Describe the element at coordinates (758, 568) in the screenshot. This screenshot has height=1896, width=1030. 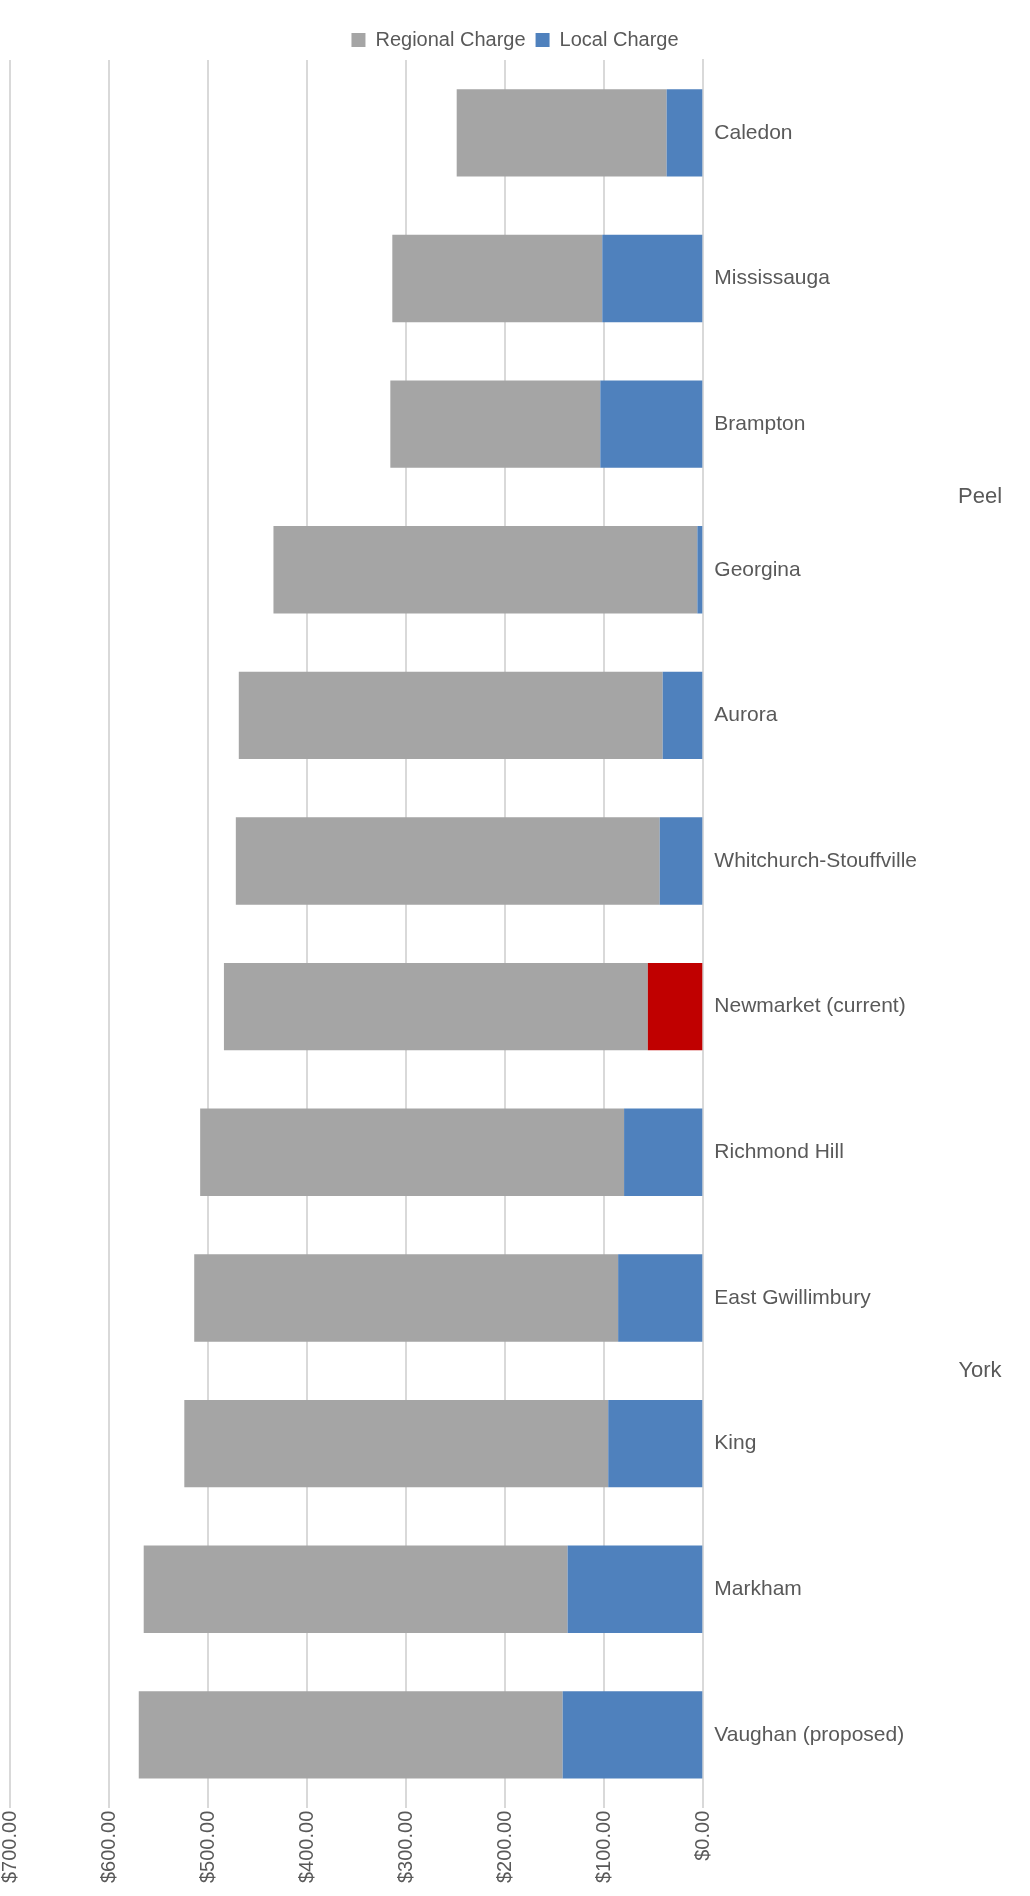
I see `y-tick-label: Georgina` at that location.